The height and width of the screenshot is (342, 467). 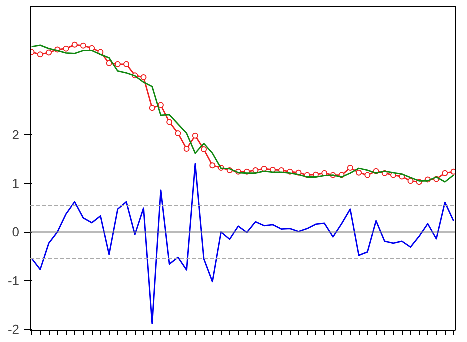 I want to click on y-tick-label: 1, so click(x=16, y=184).